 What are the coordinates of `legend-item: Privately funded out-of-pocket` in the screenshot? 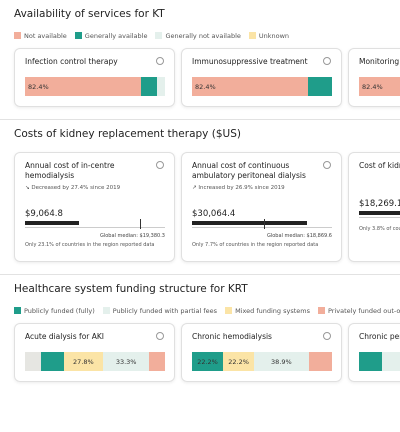 It's located at (359, 311).